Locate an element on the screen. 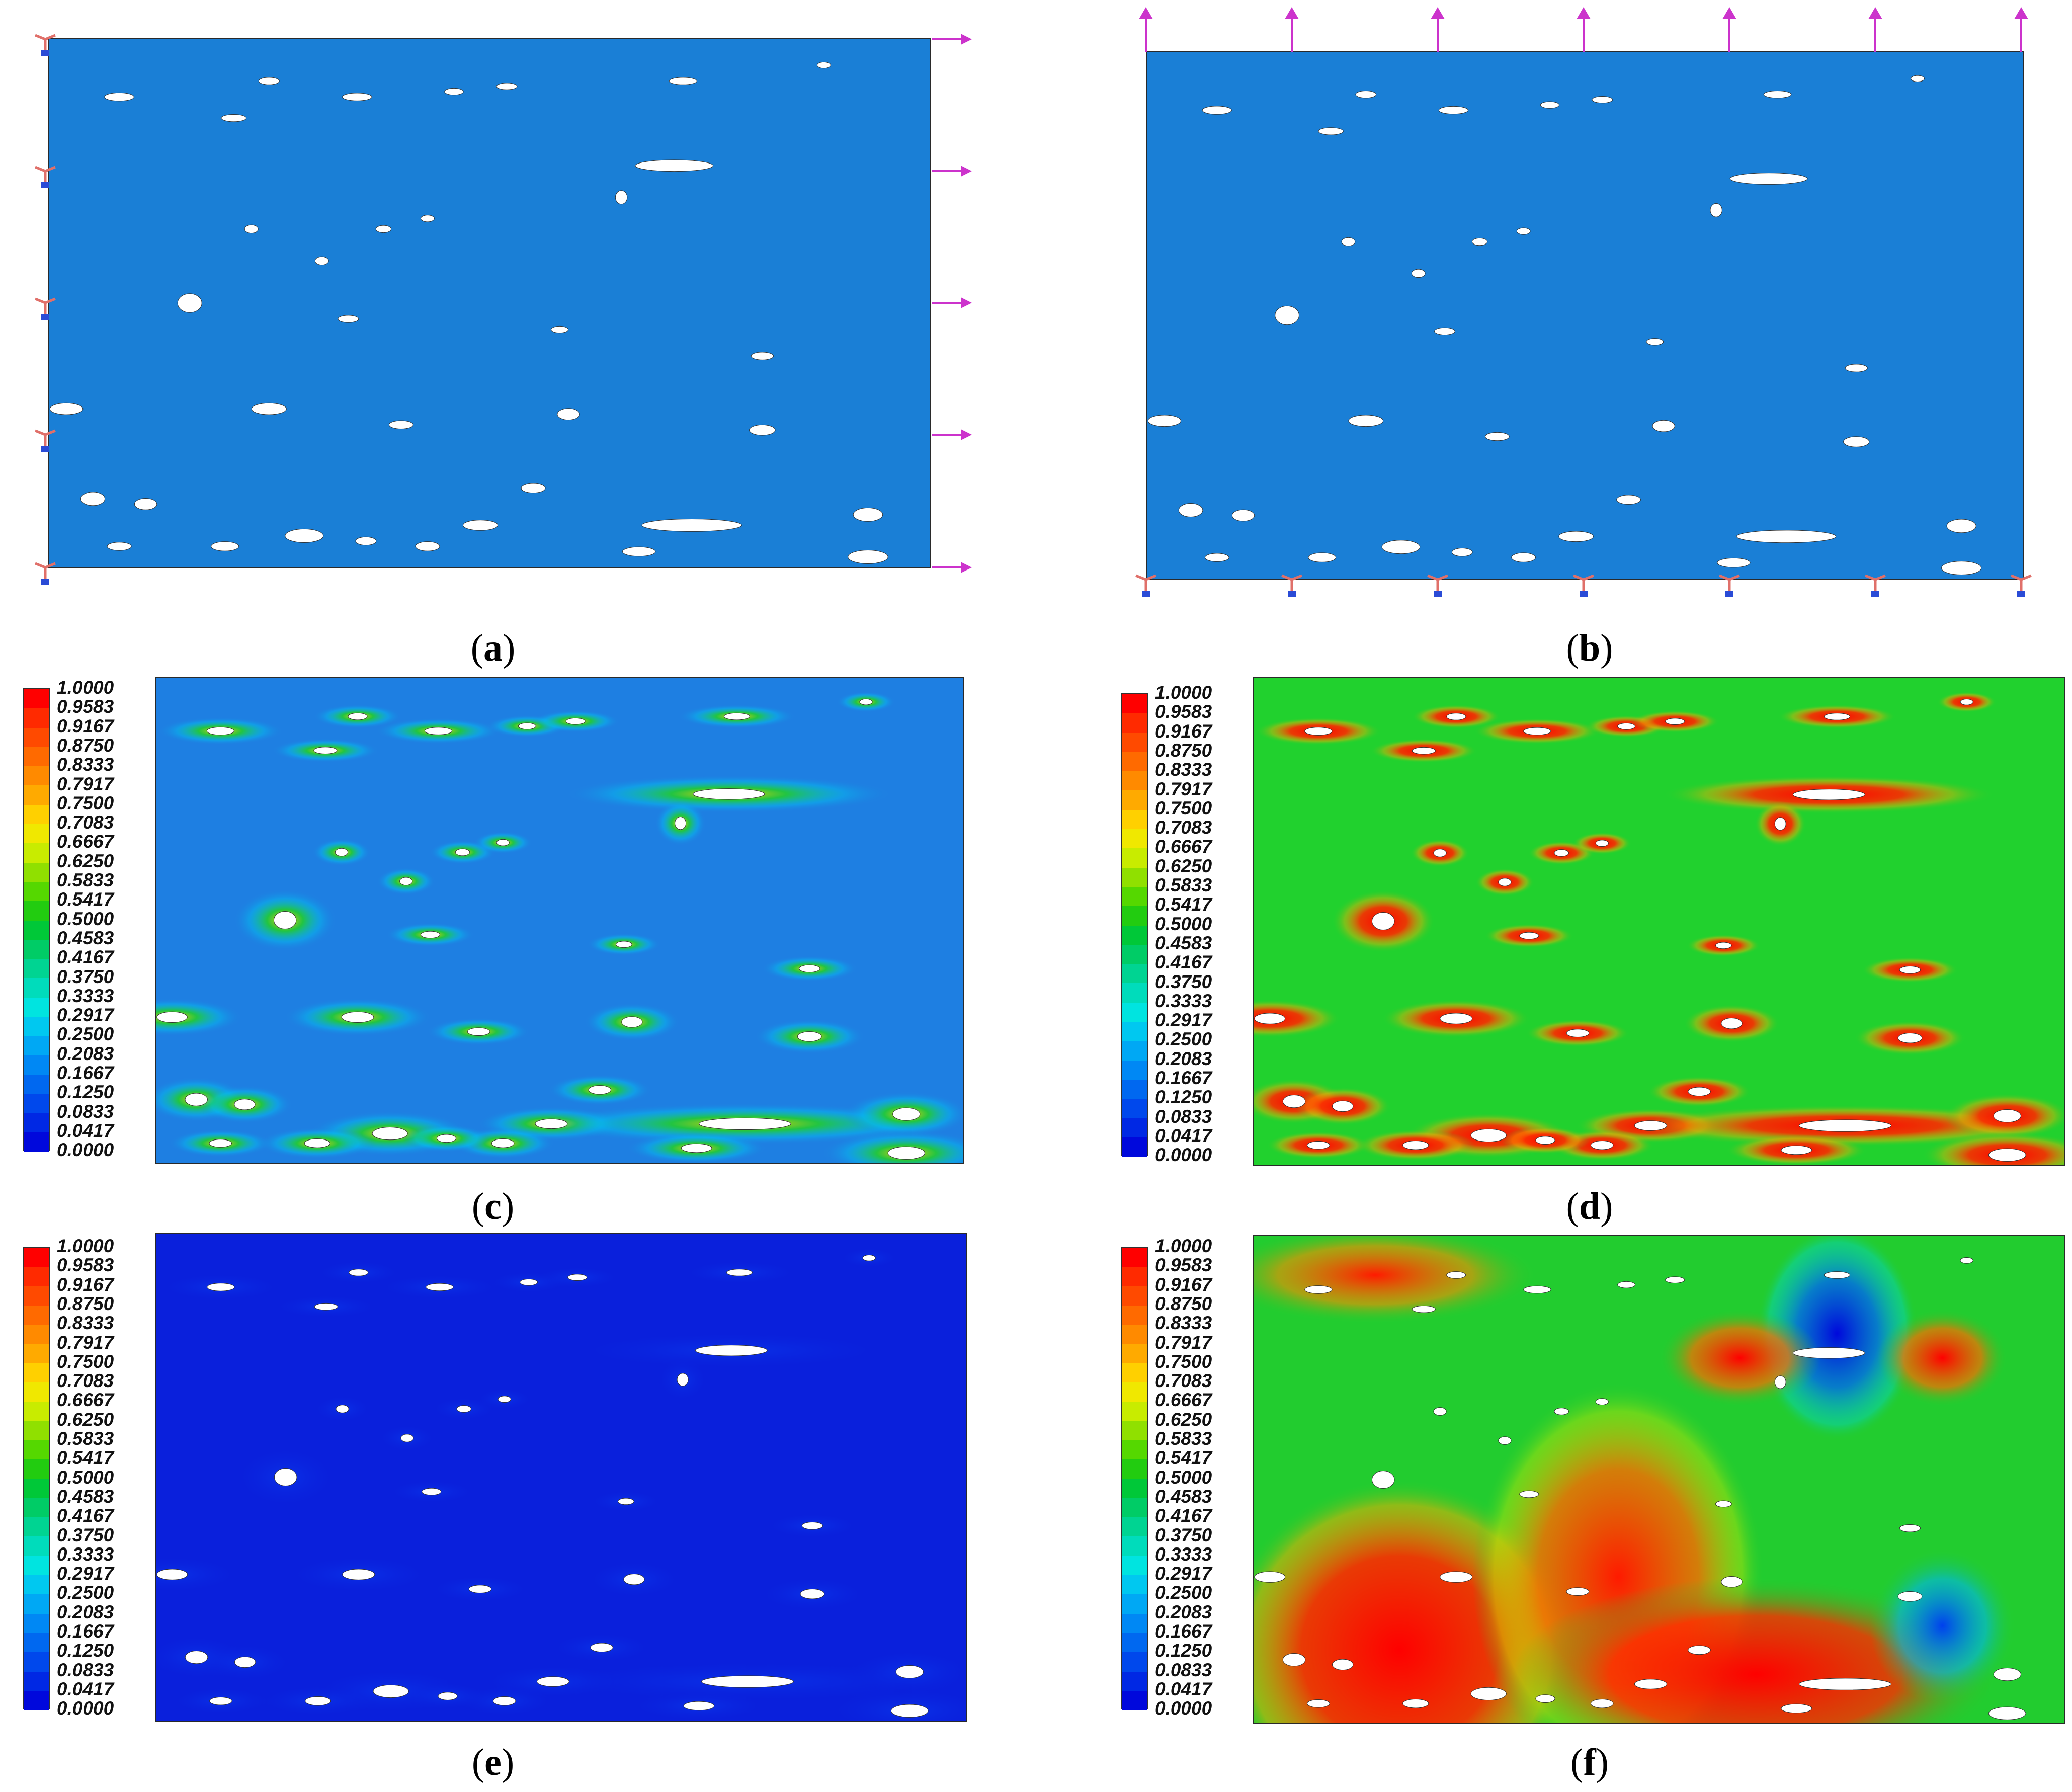  legend-tick-label: 0.0833 is located at coordinates (86, 1669).